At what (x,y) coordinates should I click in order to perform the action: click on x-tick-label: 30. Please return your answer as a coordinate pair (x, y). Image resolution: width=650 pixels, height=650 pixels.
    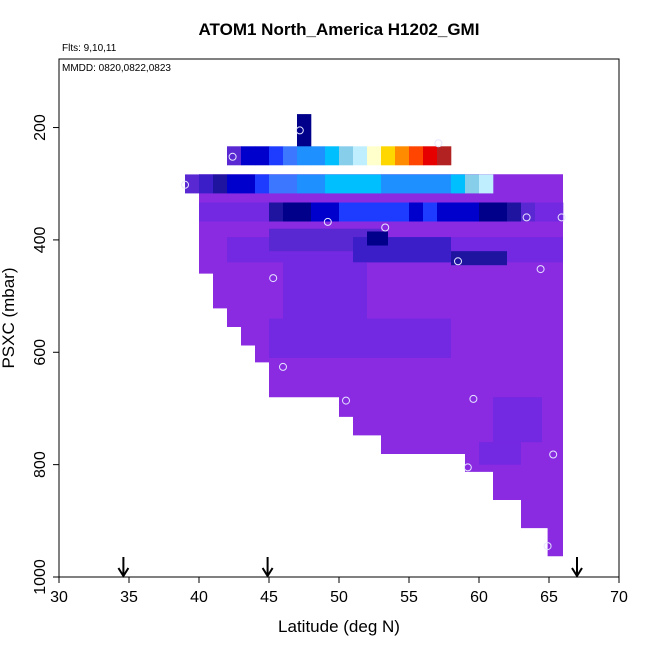
    Looking at the image, I should click on (59, 597).